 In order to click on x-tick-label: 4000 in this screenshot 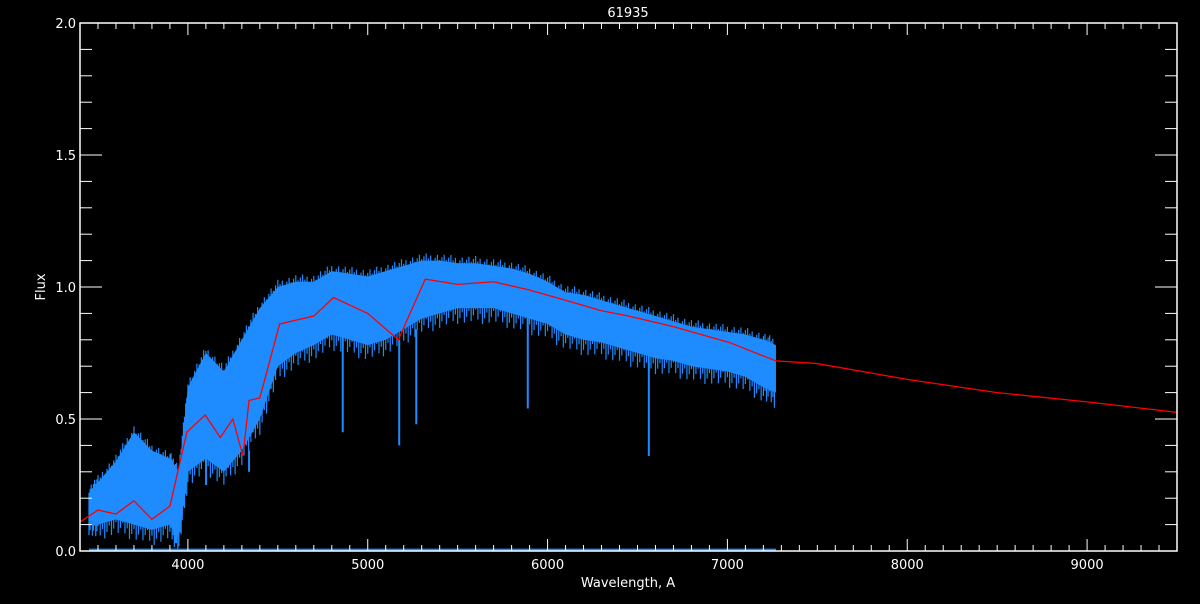, I will do `click(187, 565)`.